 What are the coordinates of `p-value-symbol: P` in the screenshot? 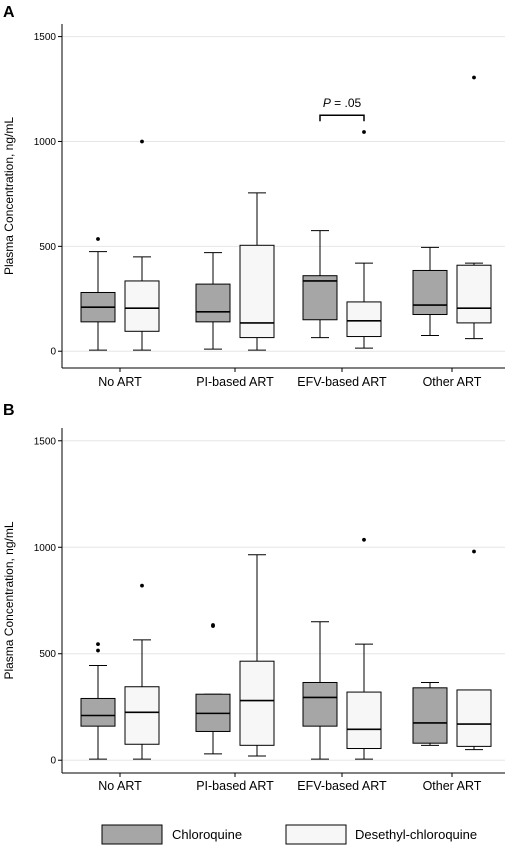 It's located at (327, 103).